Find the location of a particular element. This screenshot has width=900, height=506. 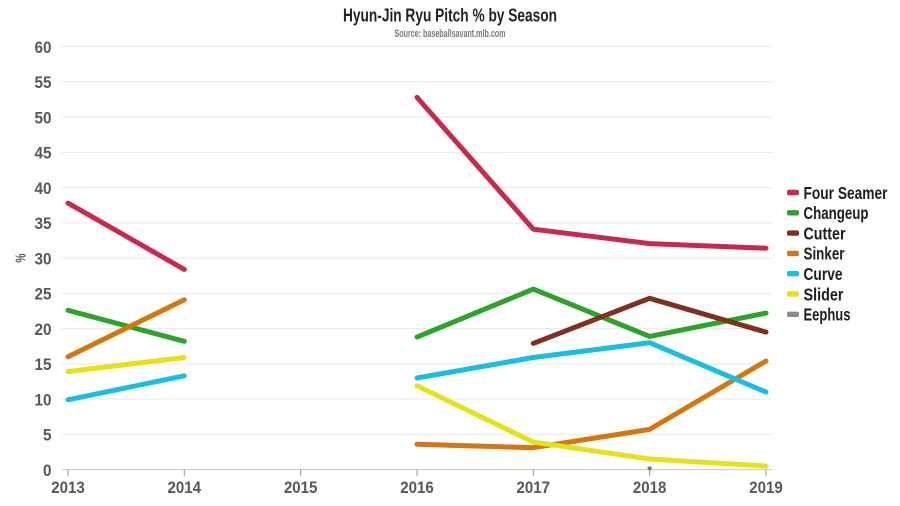

svg-text: Hyun-Jin Ryu Pitch % by Season is located at coordinates (450, 15).